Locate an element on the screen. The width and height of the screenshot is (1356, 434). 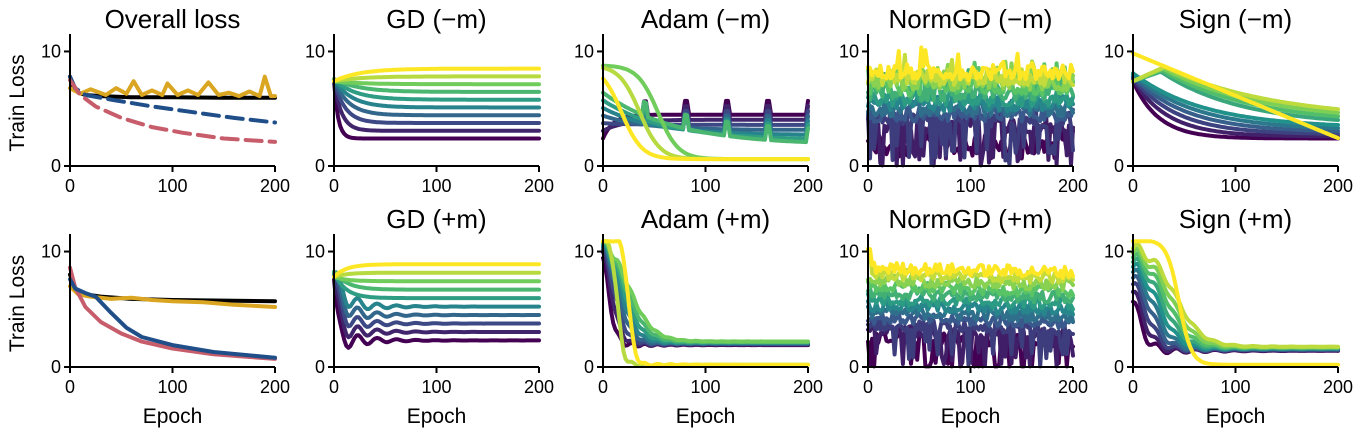
panel-4: Sign (−m) 0 100 200 0 10 is located at coordinates (1228, 100).